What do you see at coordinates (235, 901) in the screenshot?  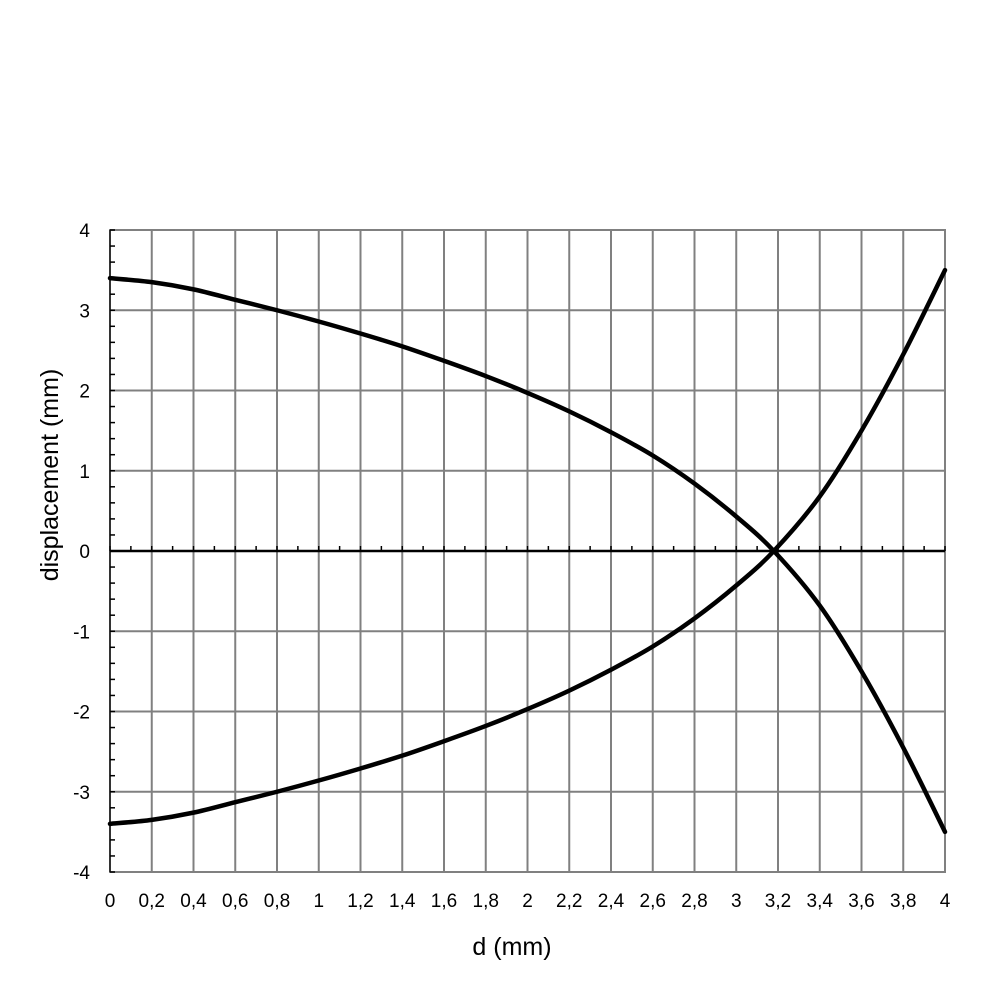 I see `x-tick-label: 0,6` at bounding box center [235, 901].